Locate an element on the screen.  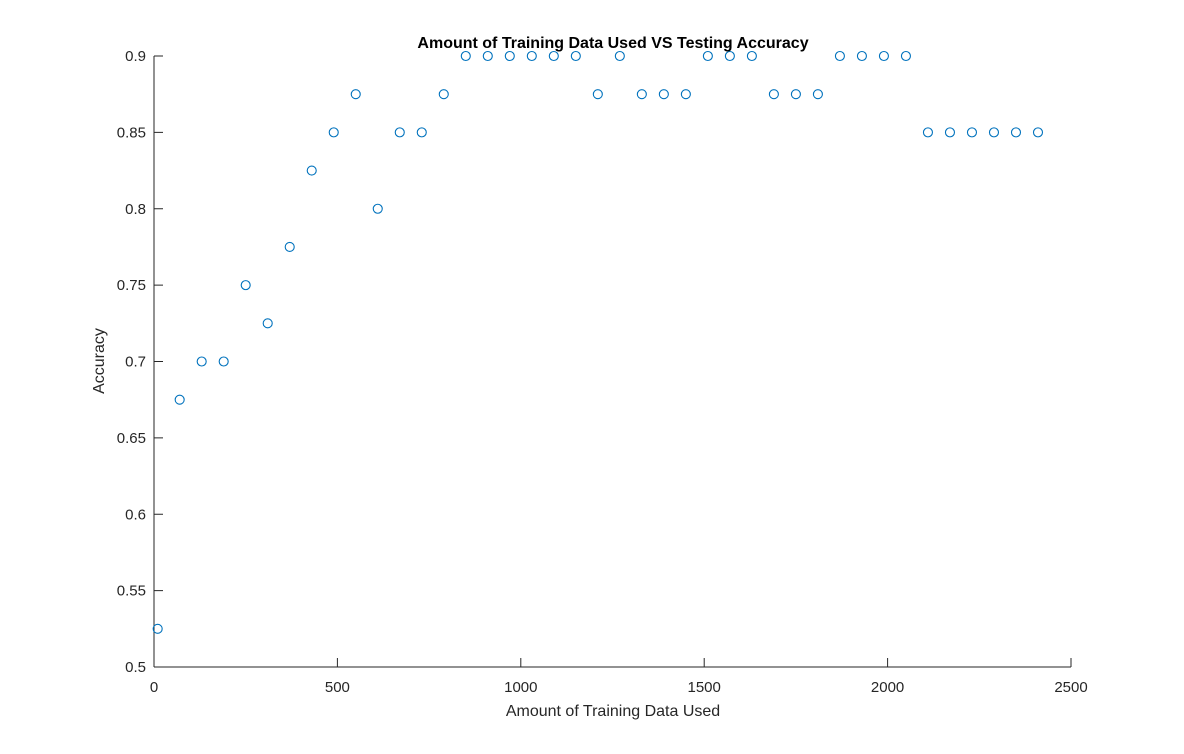
y-tick-label: 0.7 is located at coordinates (135, 362).